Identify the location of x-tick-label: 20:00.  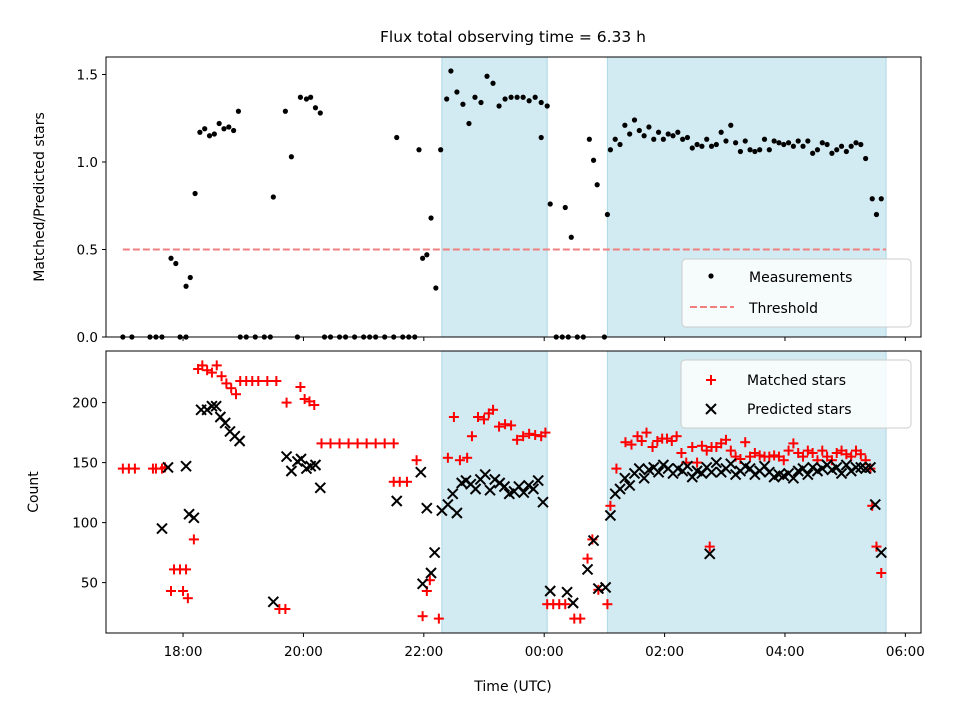
(303, 652).